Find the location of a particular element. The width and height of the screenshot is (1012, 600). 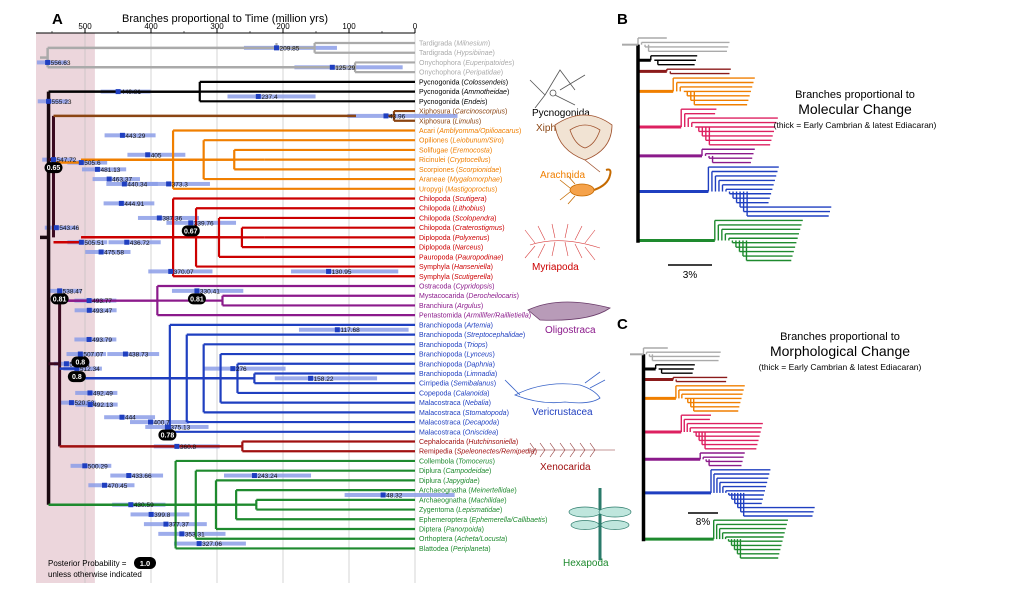

legend-text-1: Posterior Probability = is located at coordinates (87, 563).